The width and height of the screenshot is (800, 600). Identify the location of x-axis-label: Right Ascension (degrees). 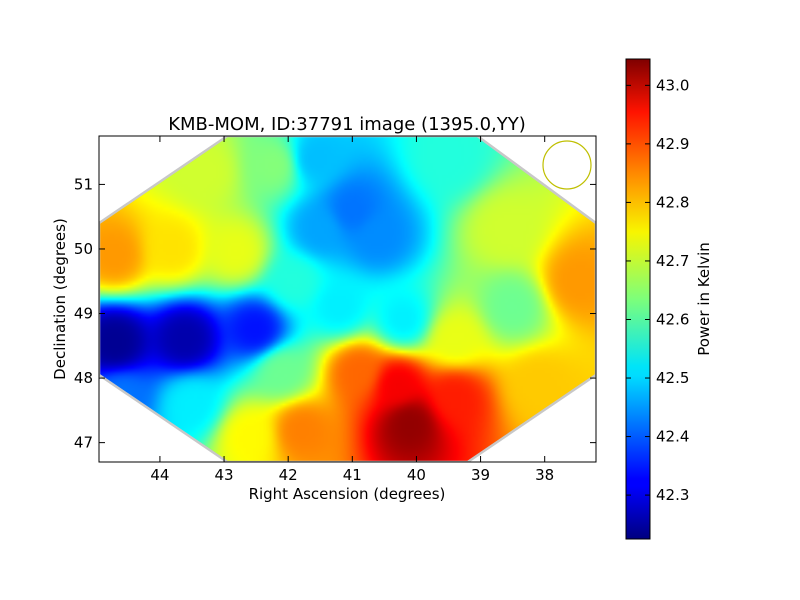
(347, 494).